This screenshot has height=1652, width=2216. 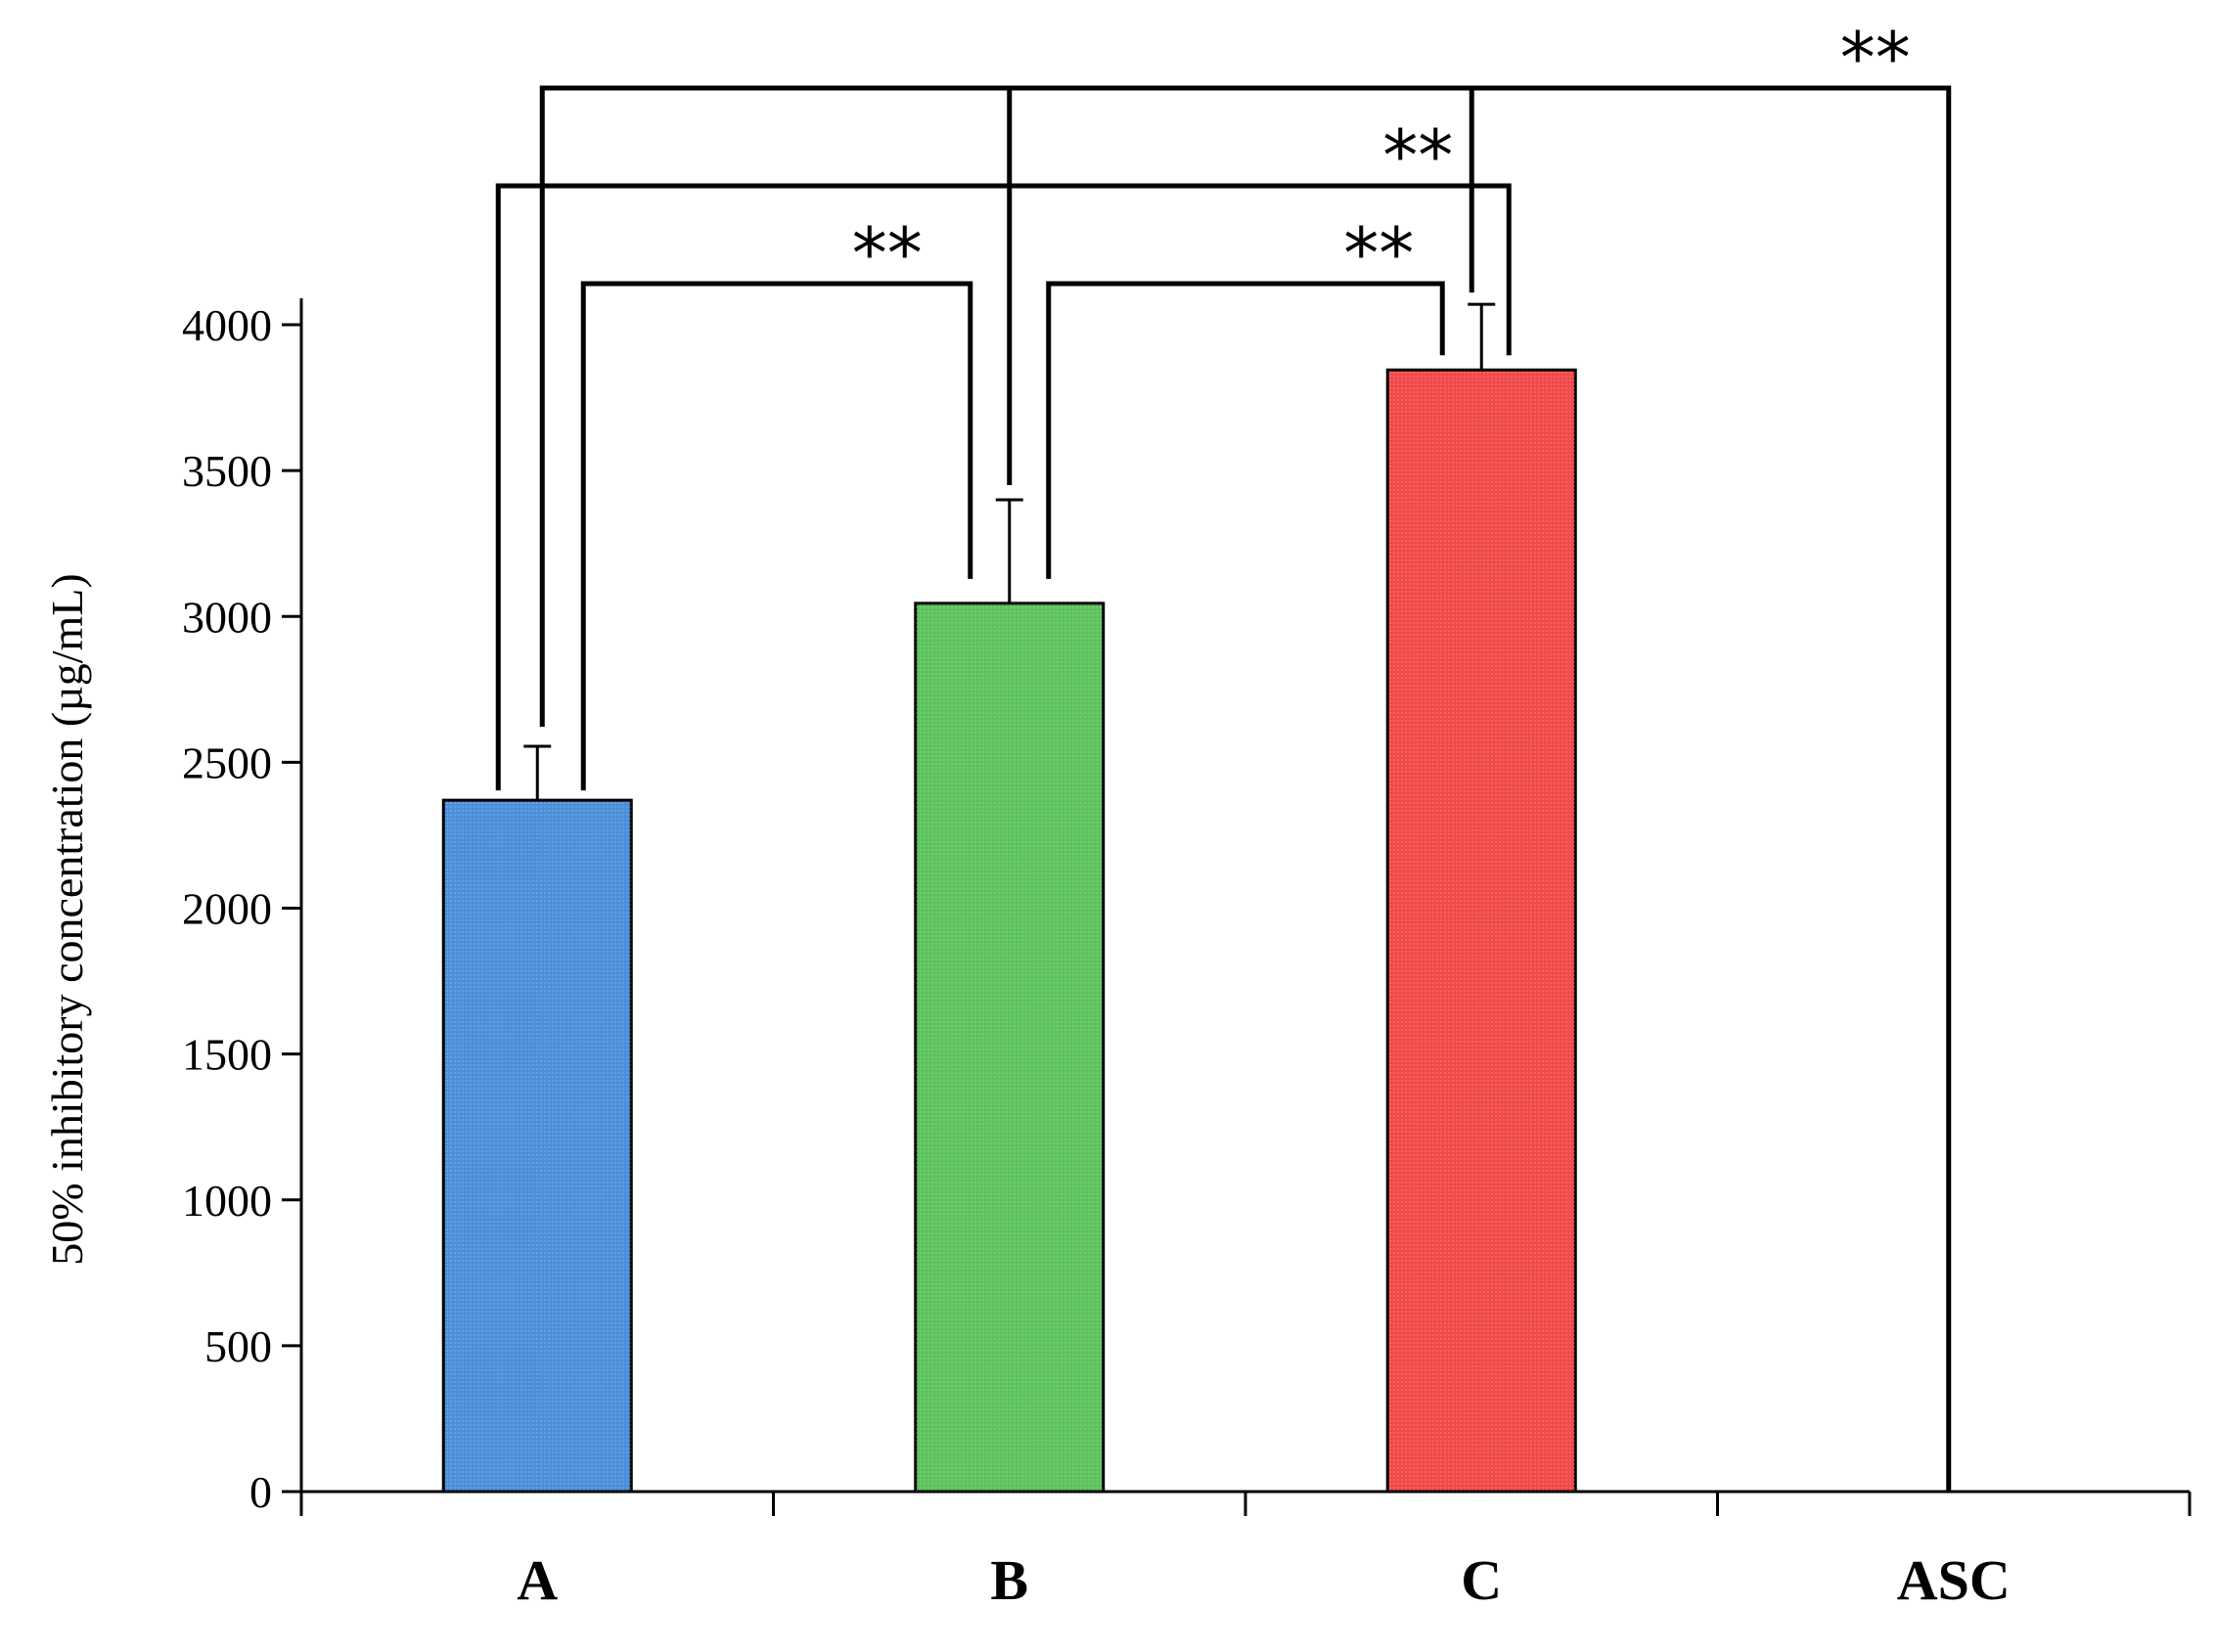 What do you see at coordinates (238, 1346) in the screenshot?
I see `y-tick-label: 500` at bounding box center [238, 1346].